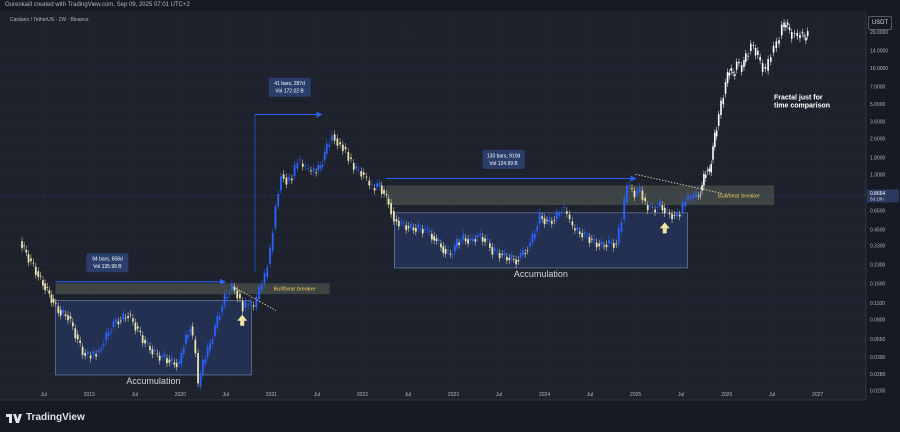 The height and width of the screenshot is (432, 900). What do you see at coordinates (153, 381) in the screenshot?
I see `accumulation-label: Accumulation` at bounding box center [153, 381].